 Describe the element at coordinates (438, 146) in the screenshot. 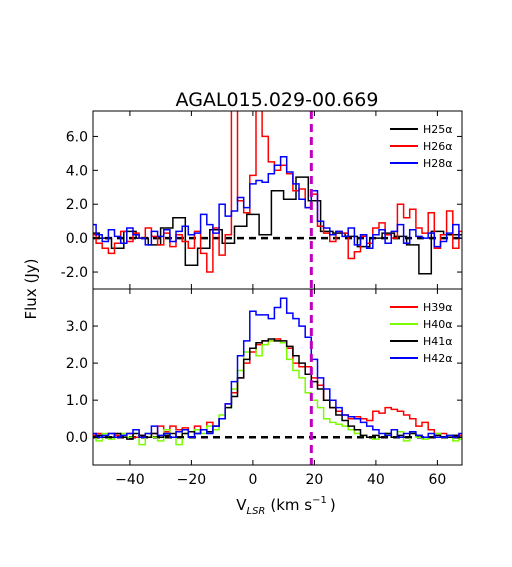

I see `legend-label: H26α` at that location.